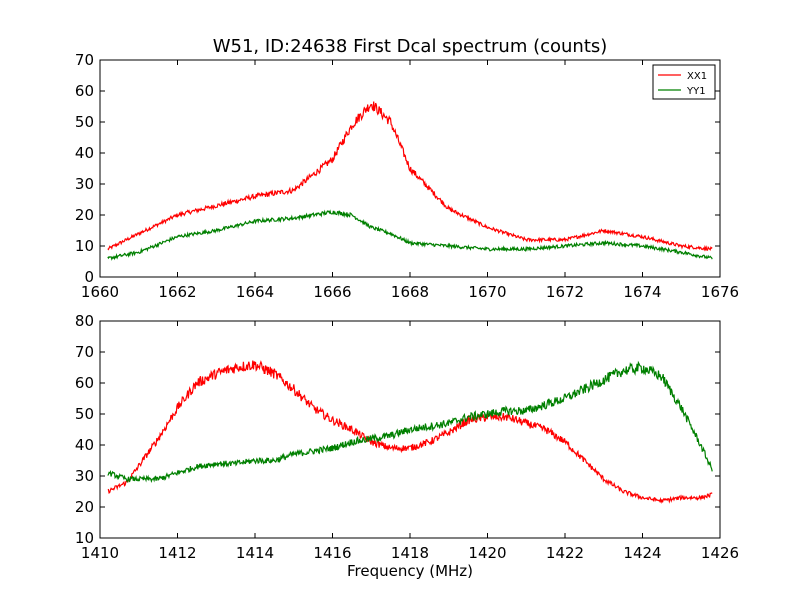 The image size is (800, 604). I want to click on bottom-y-tick-label: 10, so click(84, 538).